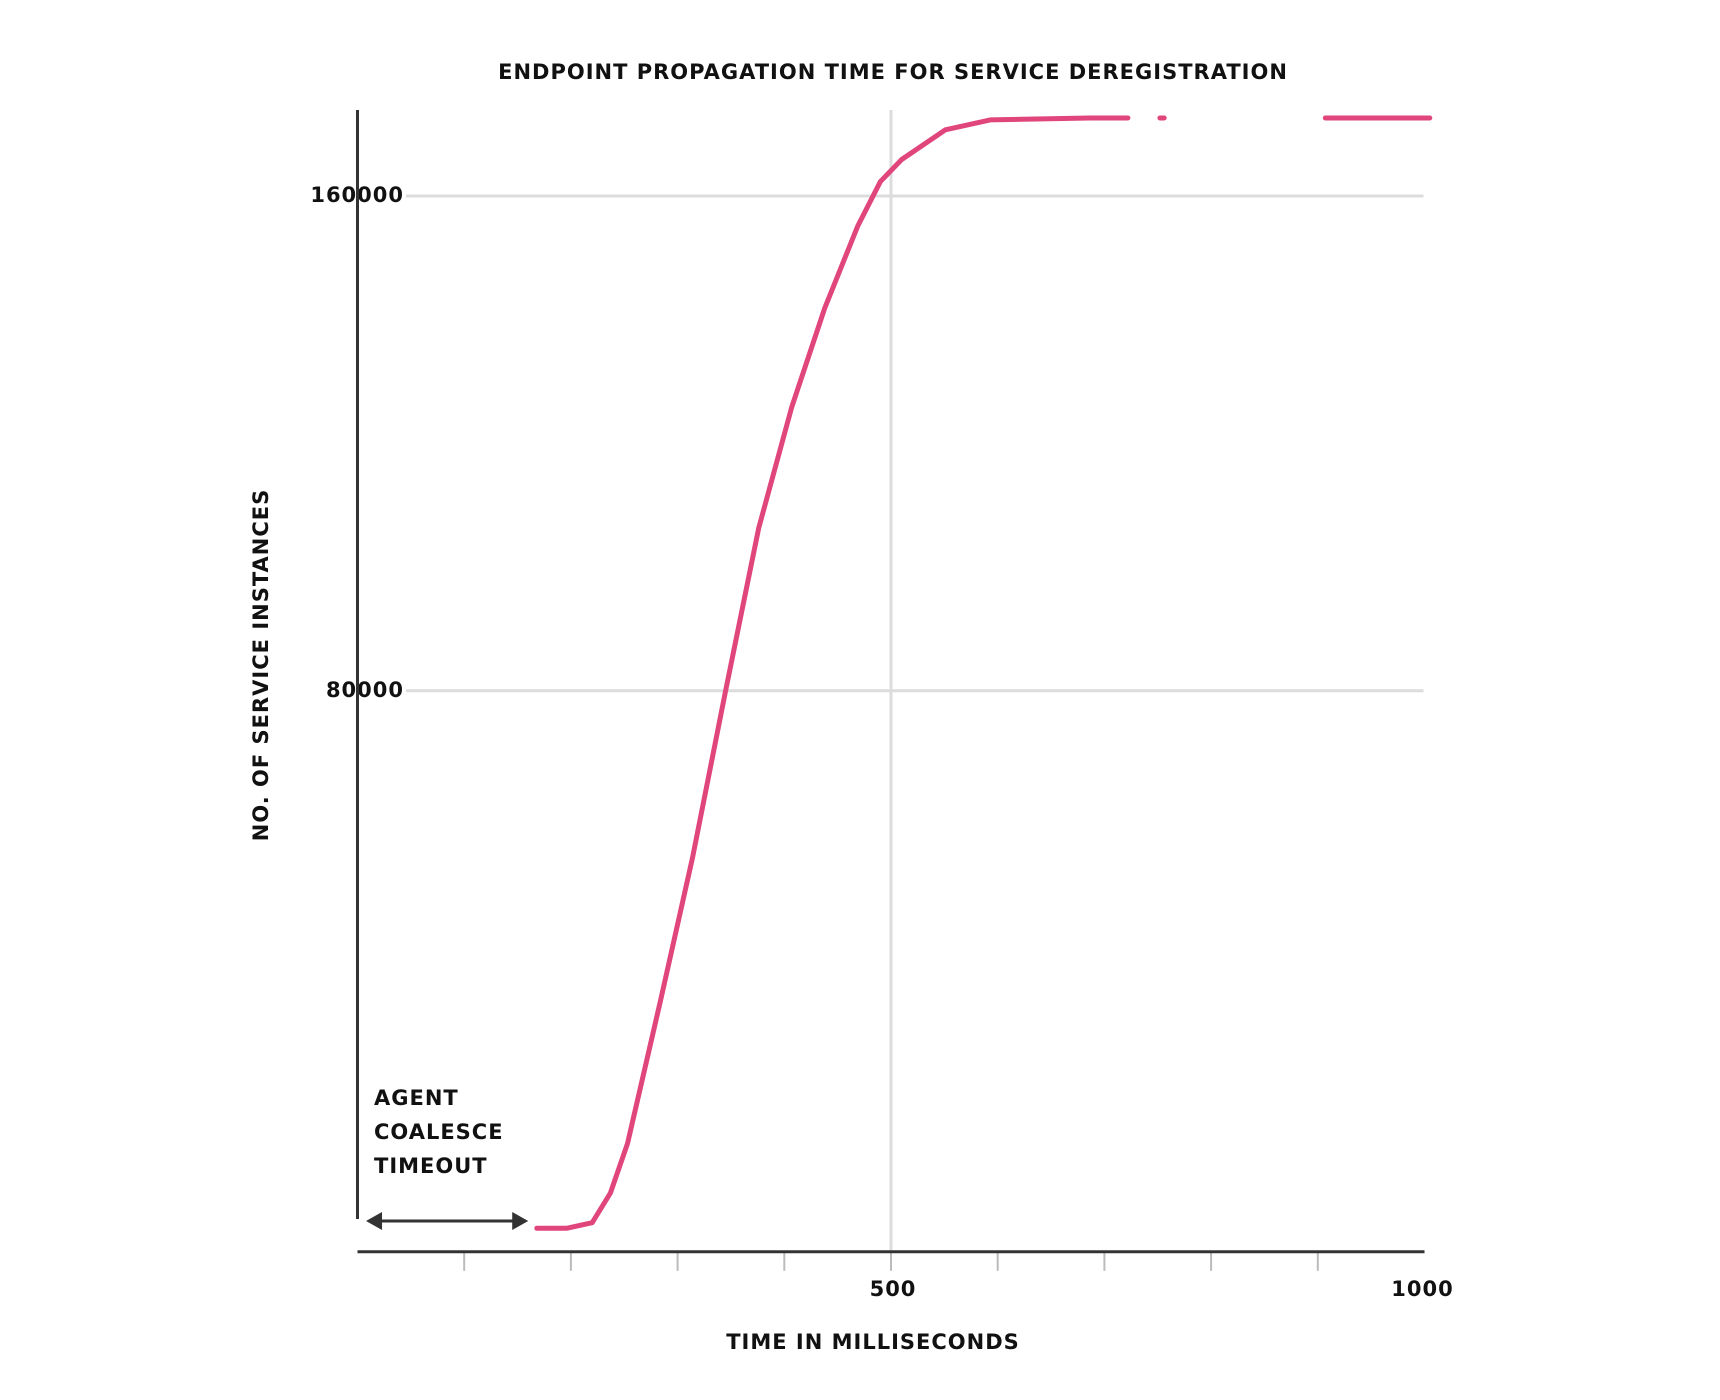  Describe the element at coordinates (261, 665) in the screenshot. I see `y-axis-label: NO. OF SERVICE INSTANCES` at that location.